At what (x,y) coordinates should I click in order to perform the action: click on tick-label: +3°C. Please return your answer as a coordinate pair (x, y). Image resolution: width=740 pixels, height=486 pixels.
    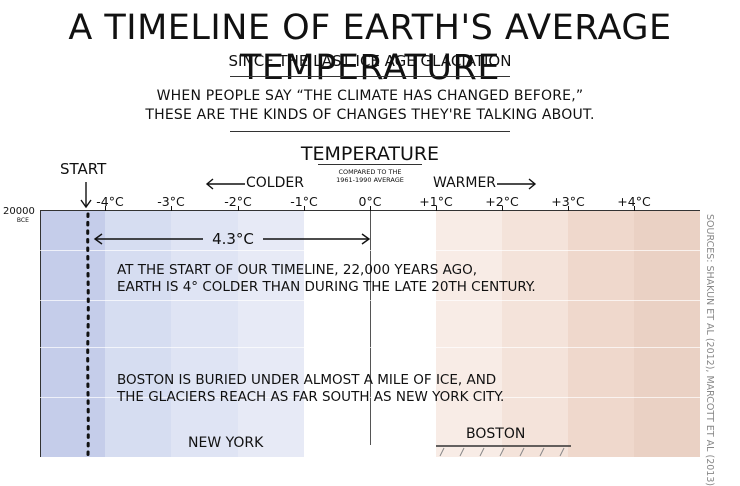
    Looking at the image, I should click on (568, 201).